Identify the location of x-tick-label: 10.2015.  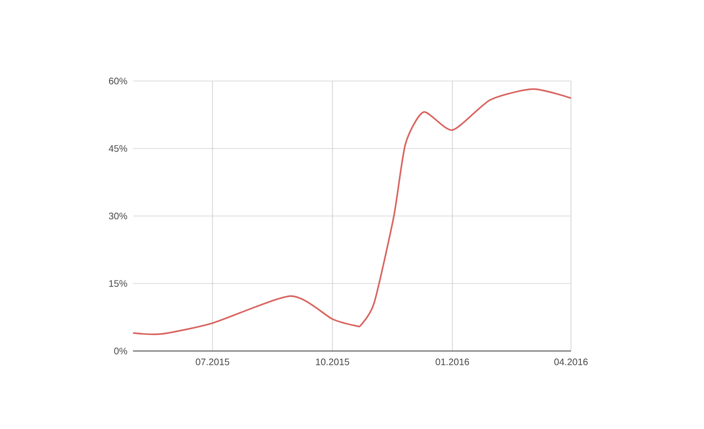
(333, 362).